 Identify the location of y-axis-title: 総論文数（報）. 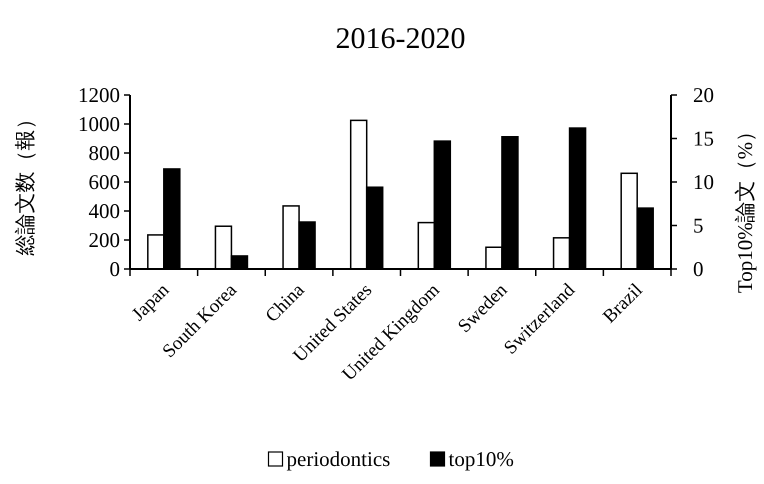
(25, 182).